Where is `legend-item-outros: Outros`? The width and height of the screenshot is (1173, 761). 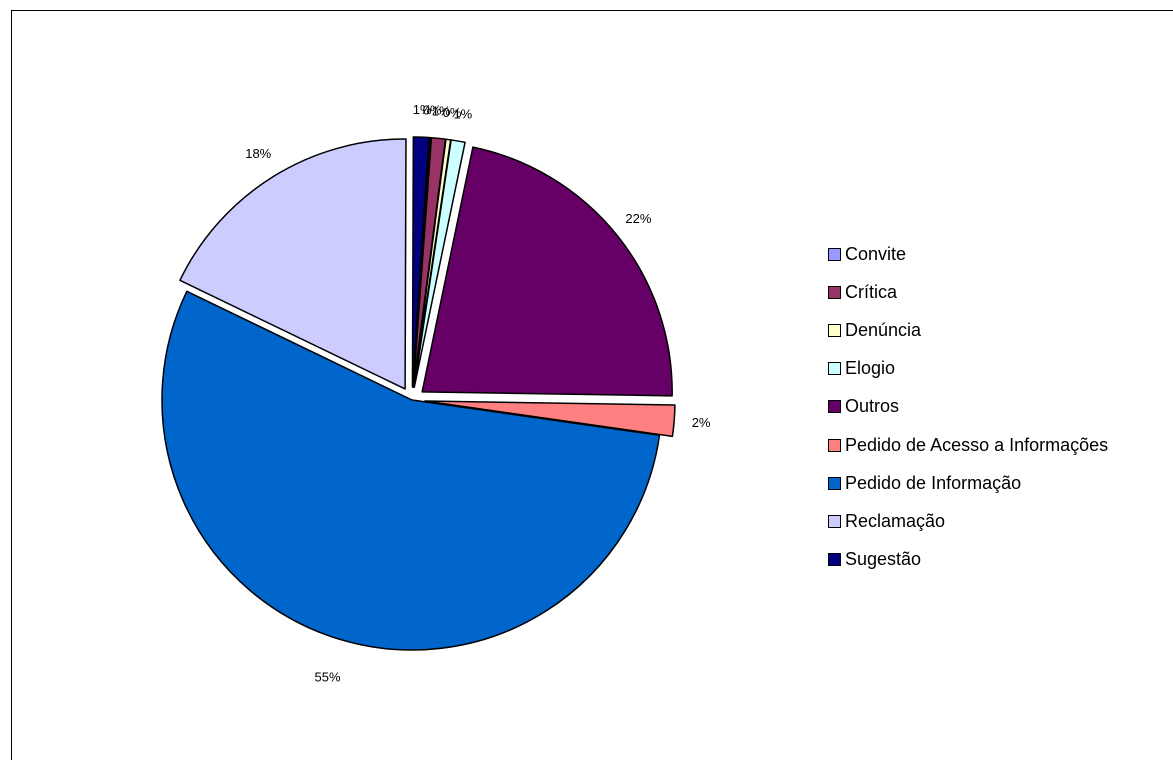 legend-item-outros: Outros is located at coordinates (968, 407).